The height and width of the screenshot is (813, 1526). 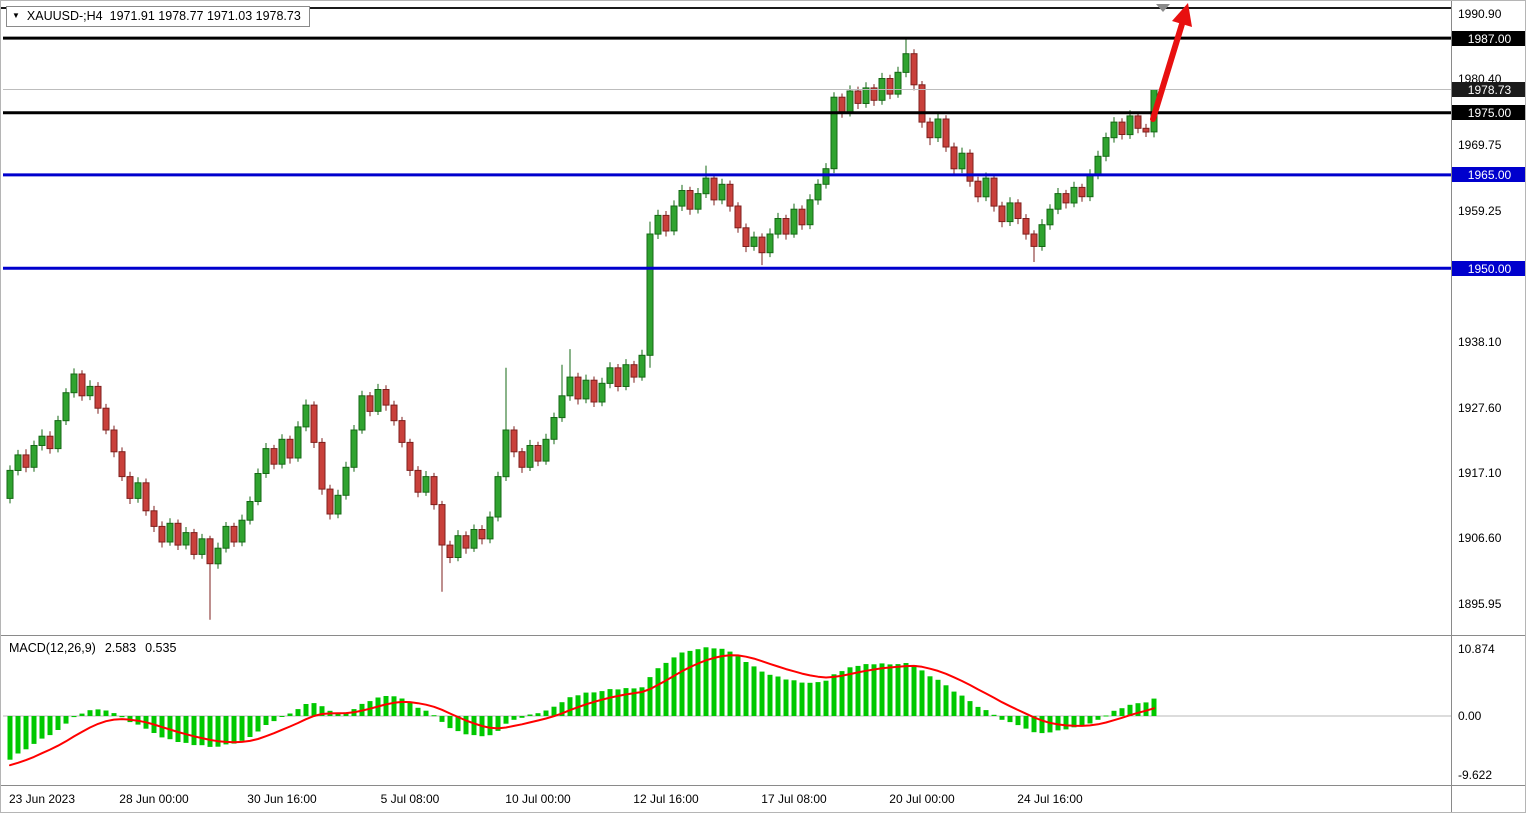 What do you see at coordinates (1480, 473) in the screenshot?
I see `price-tick-label: 1917.10` at bounding box center [1480, 473].